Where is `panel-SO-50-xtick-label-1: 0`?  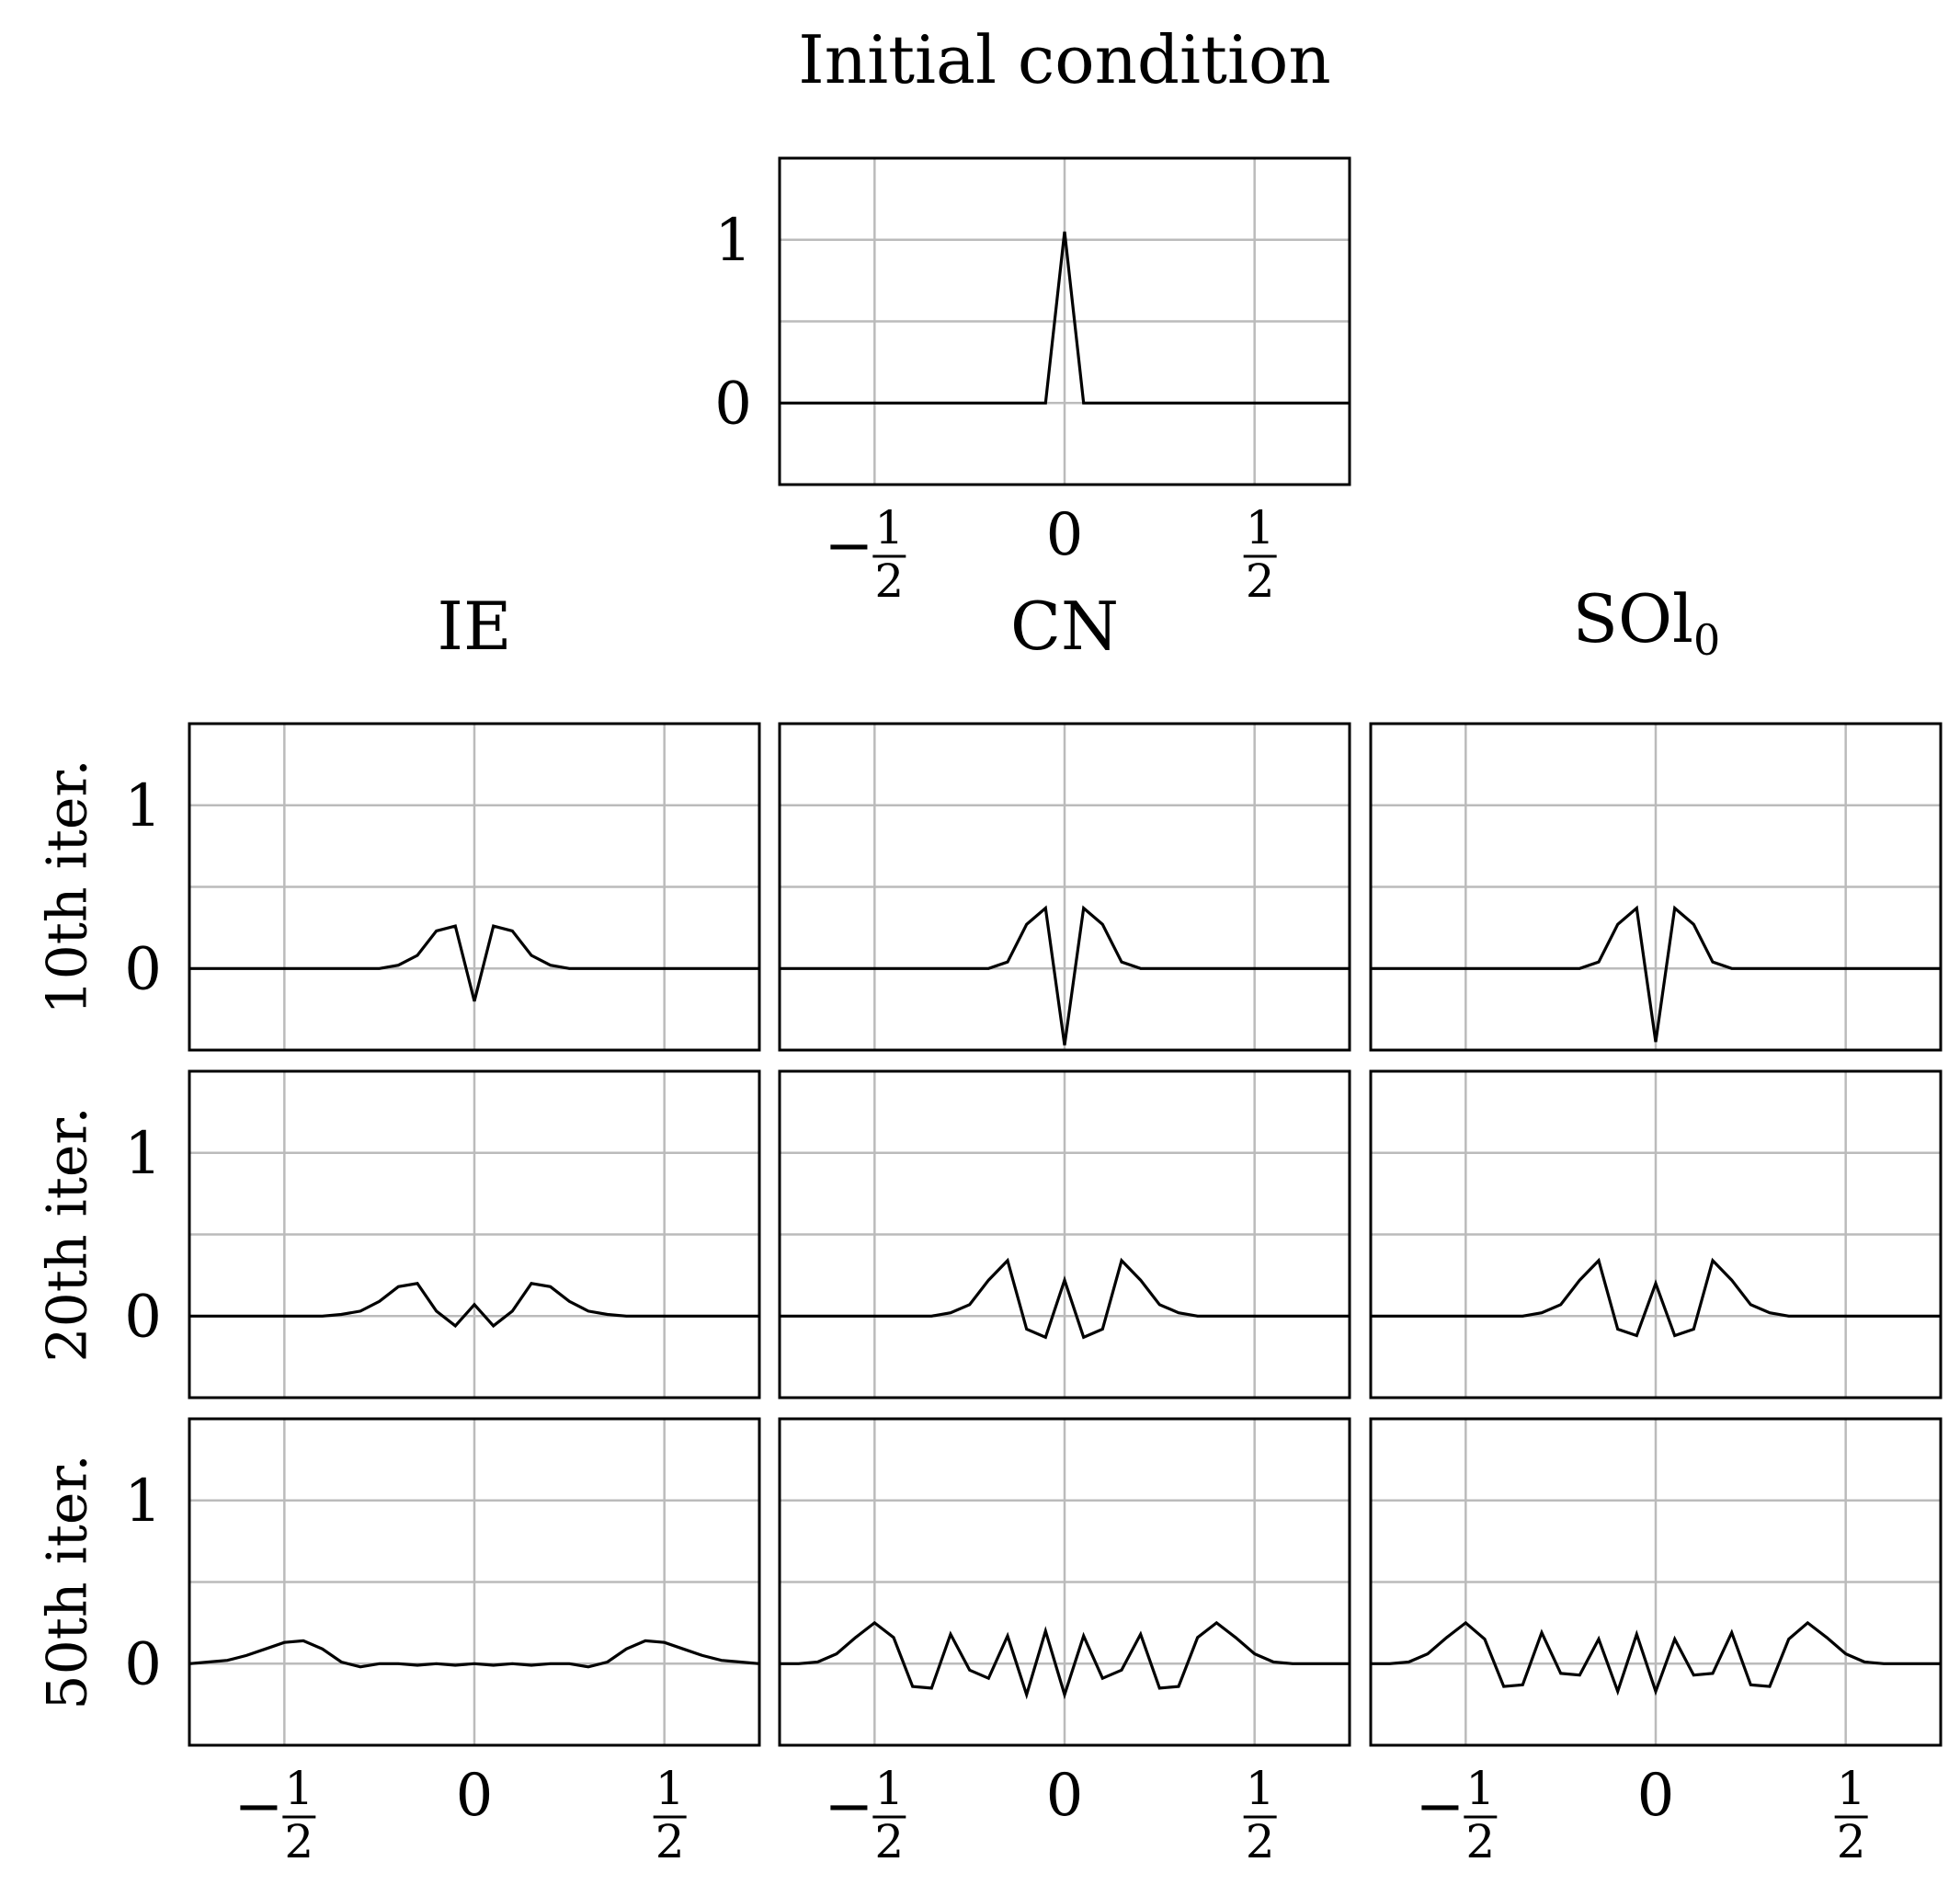 panel-SO-50-xtick-label-1: 0 is located at coordinates (1656, 1796).